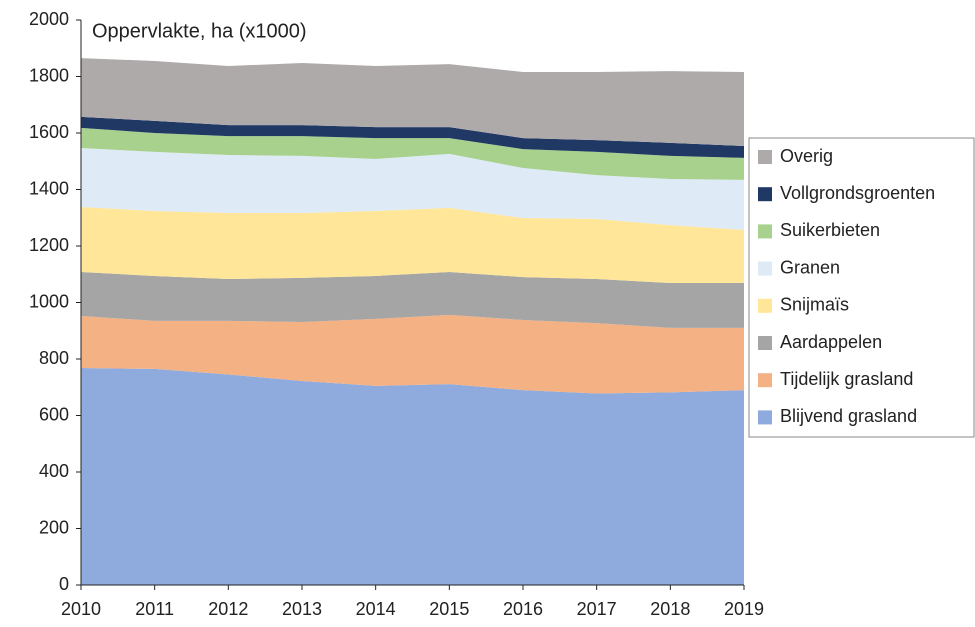  I want to click on x-tick-label: 2013, so click(302, 609).